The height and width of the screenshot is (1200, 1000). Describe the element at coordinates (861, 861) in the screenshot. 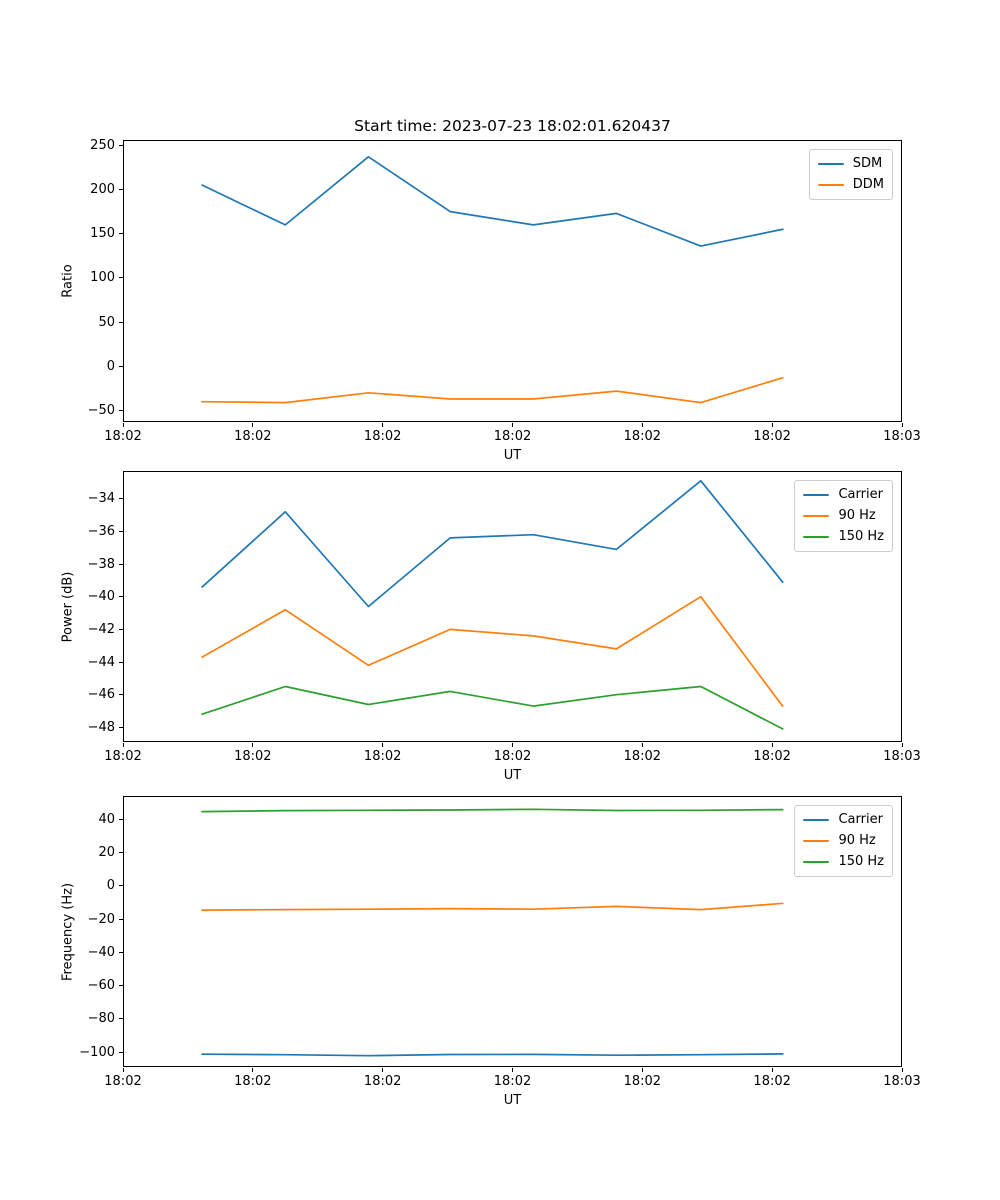

I see `legend-label: 150 Hz` at that location.